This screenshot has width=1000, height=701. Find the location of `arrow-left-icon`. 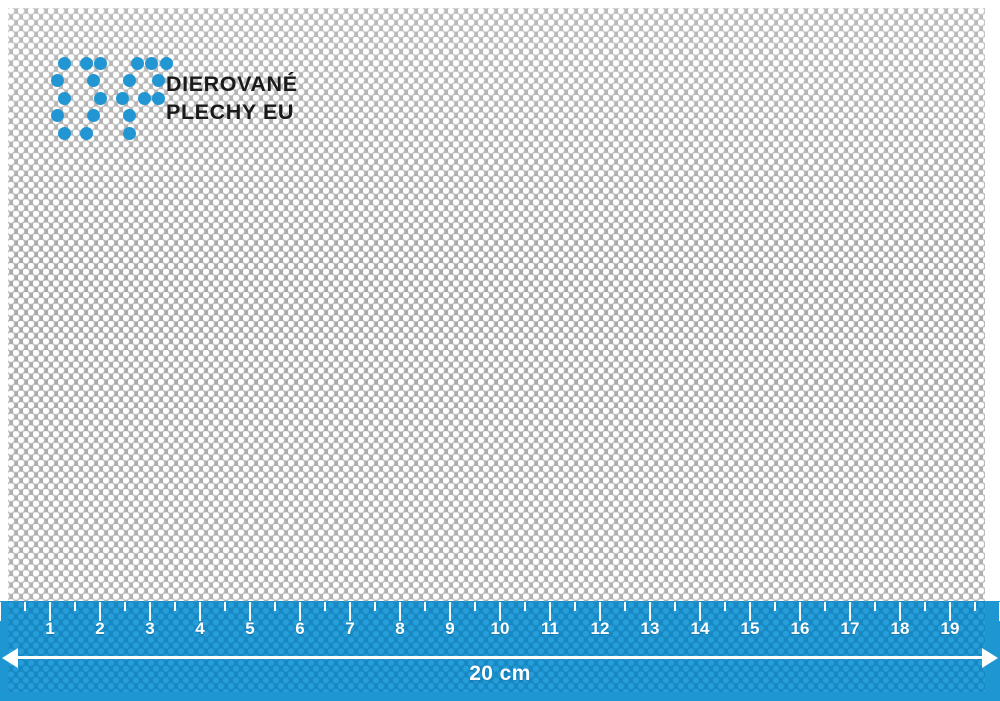

arrow-left-icon is located at coordinates (10, 658).